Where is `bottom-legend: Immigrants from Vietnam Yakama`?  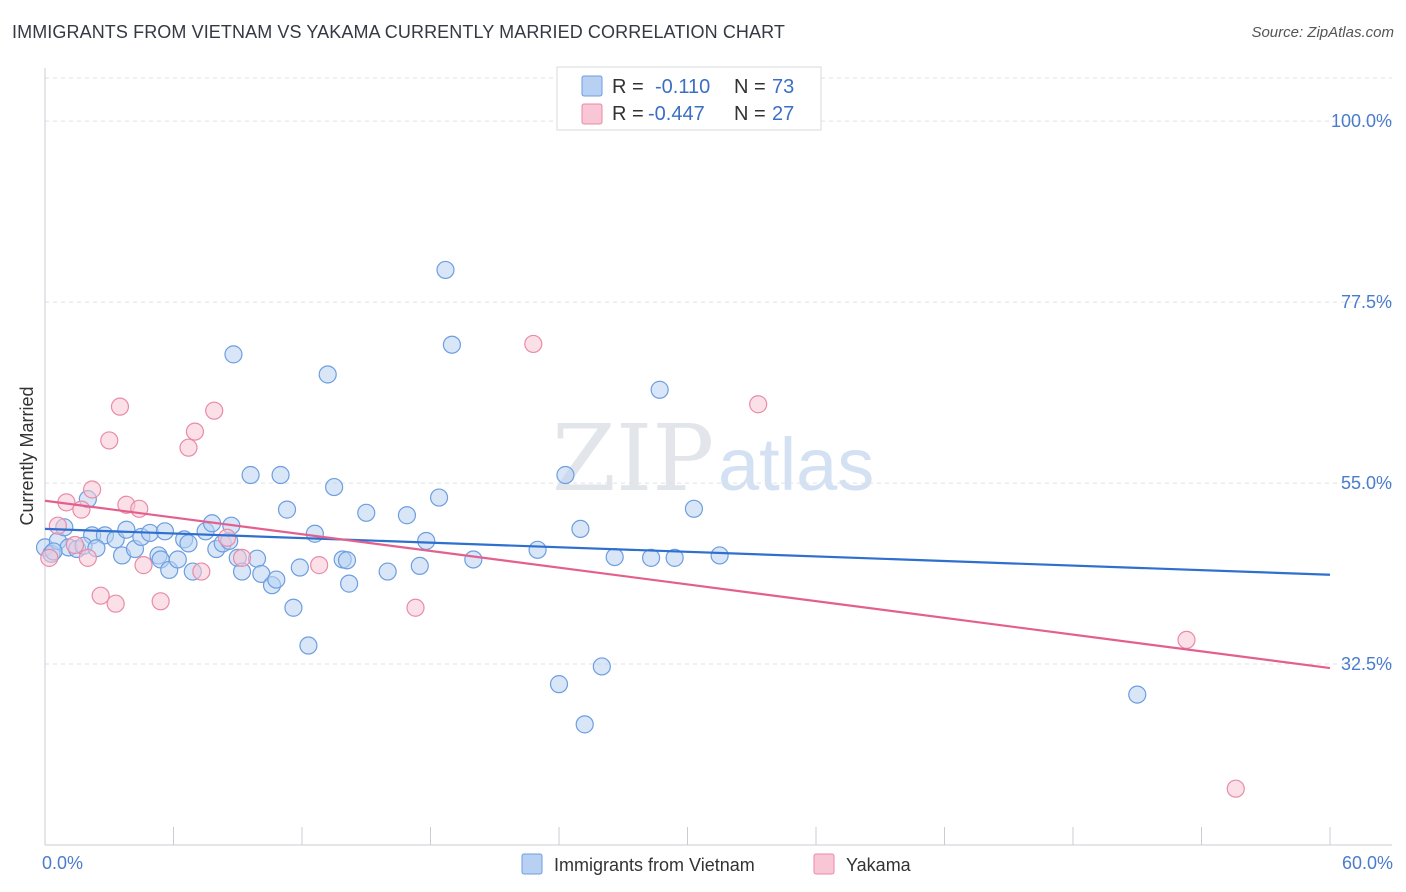
bottom-legend: Immigrants from Vietnam Yakama is located at coordinates (716, 864).